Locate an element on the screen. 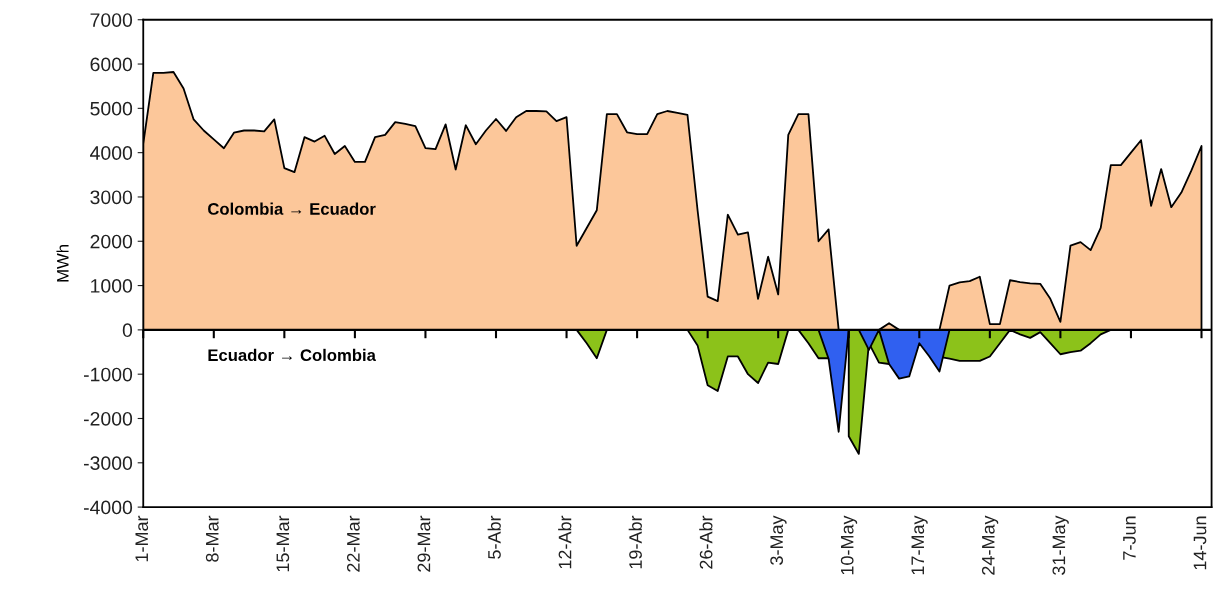 This screenshot has height=598, width=1214. x-tick-label: 24-May is located at coordinates (990, 545).